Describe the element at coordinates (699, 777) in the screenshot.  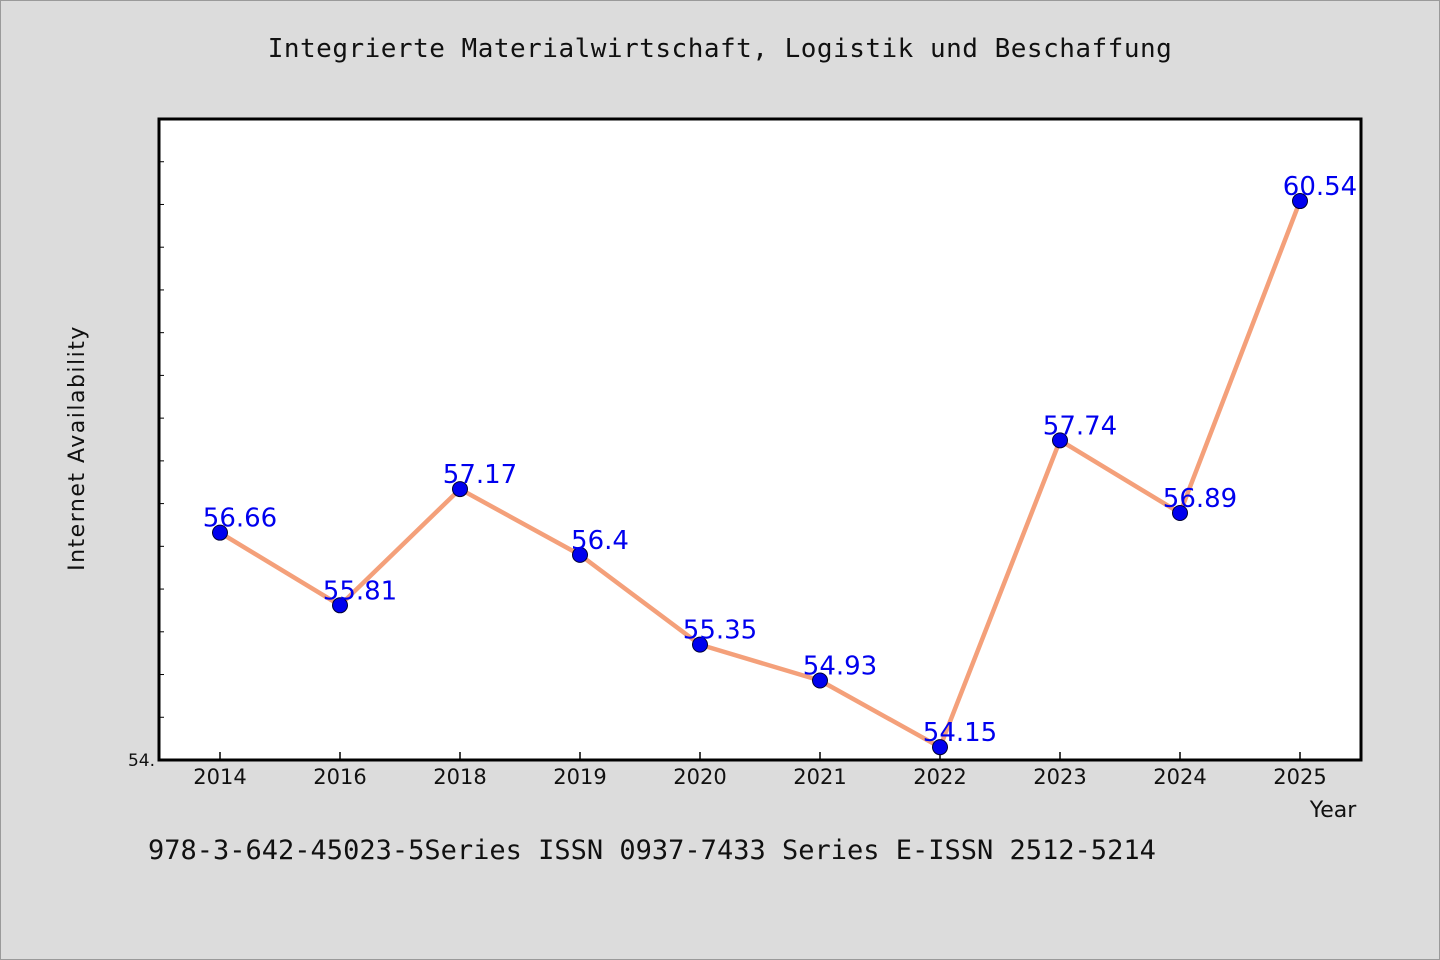
I see `x-tick-label: 2020` at that location.